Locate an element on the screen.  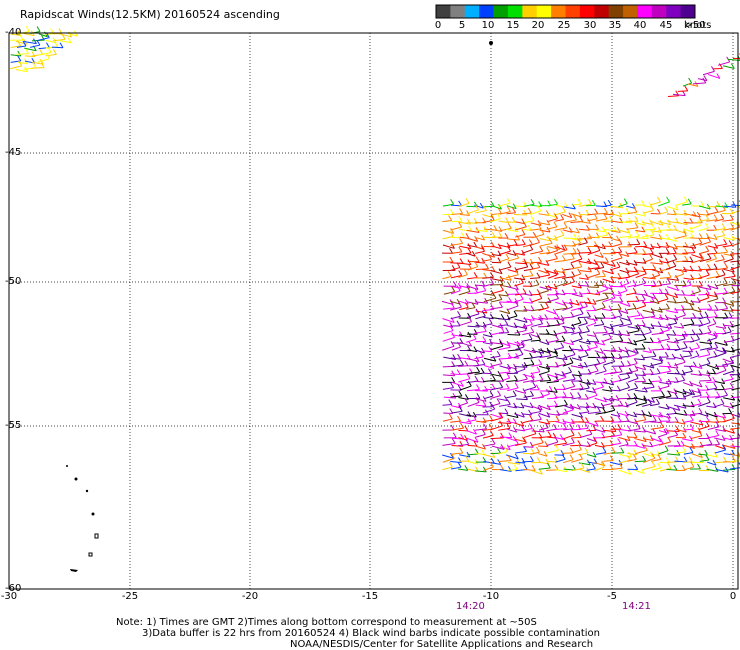
colorbar-label: 10 is located at coordinates (488, 25).